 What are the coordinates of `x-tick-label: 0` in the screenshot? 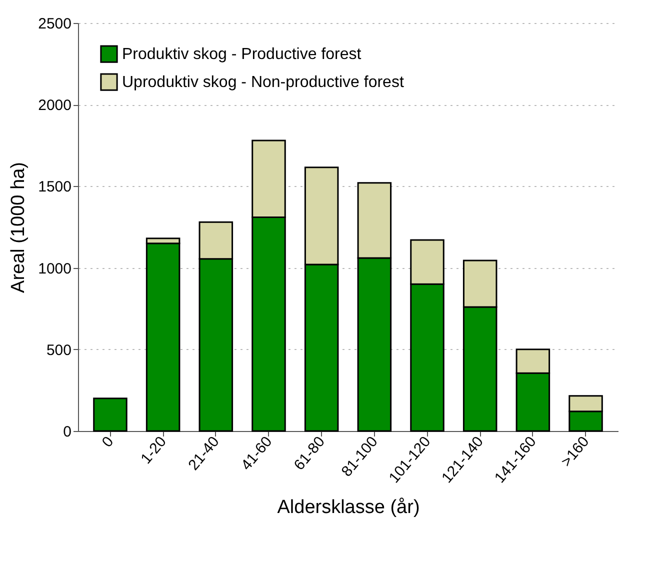 It's located at (108, 442).